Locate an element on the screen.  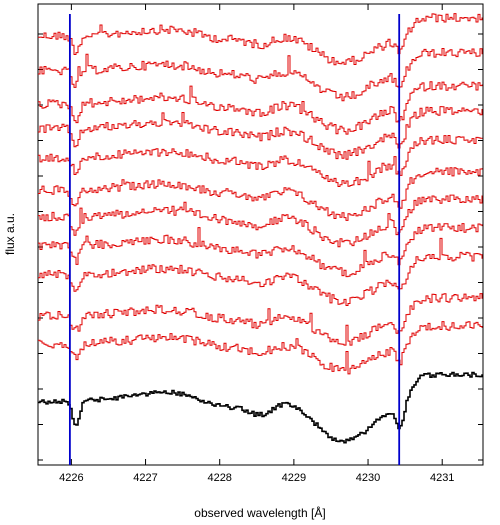
y-axis-label: flux a.u. is located at coordinates (10, 234).